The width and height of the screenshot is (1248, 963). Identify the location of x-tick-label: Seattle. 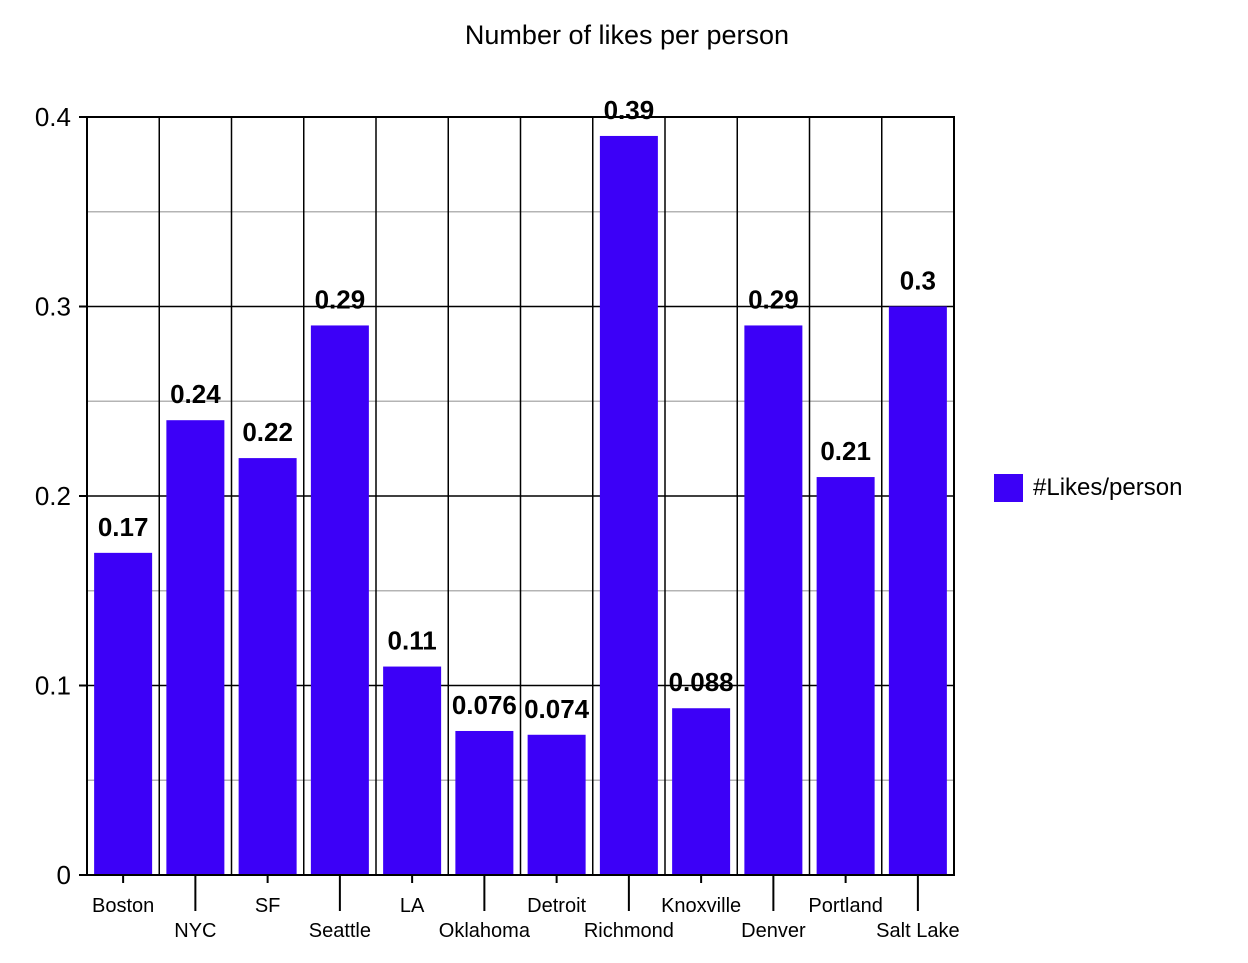
(340, 931).